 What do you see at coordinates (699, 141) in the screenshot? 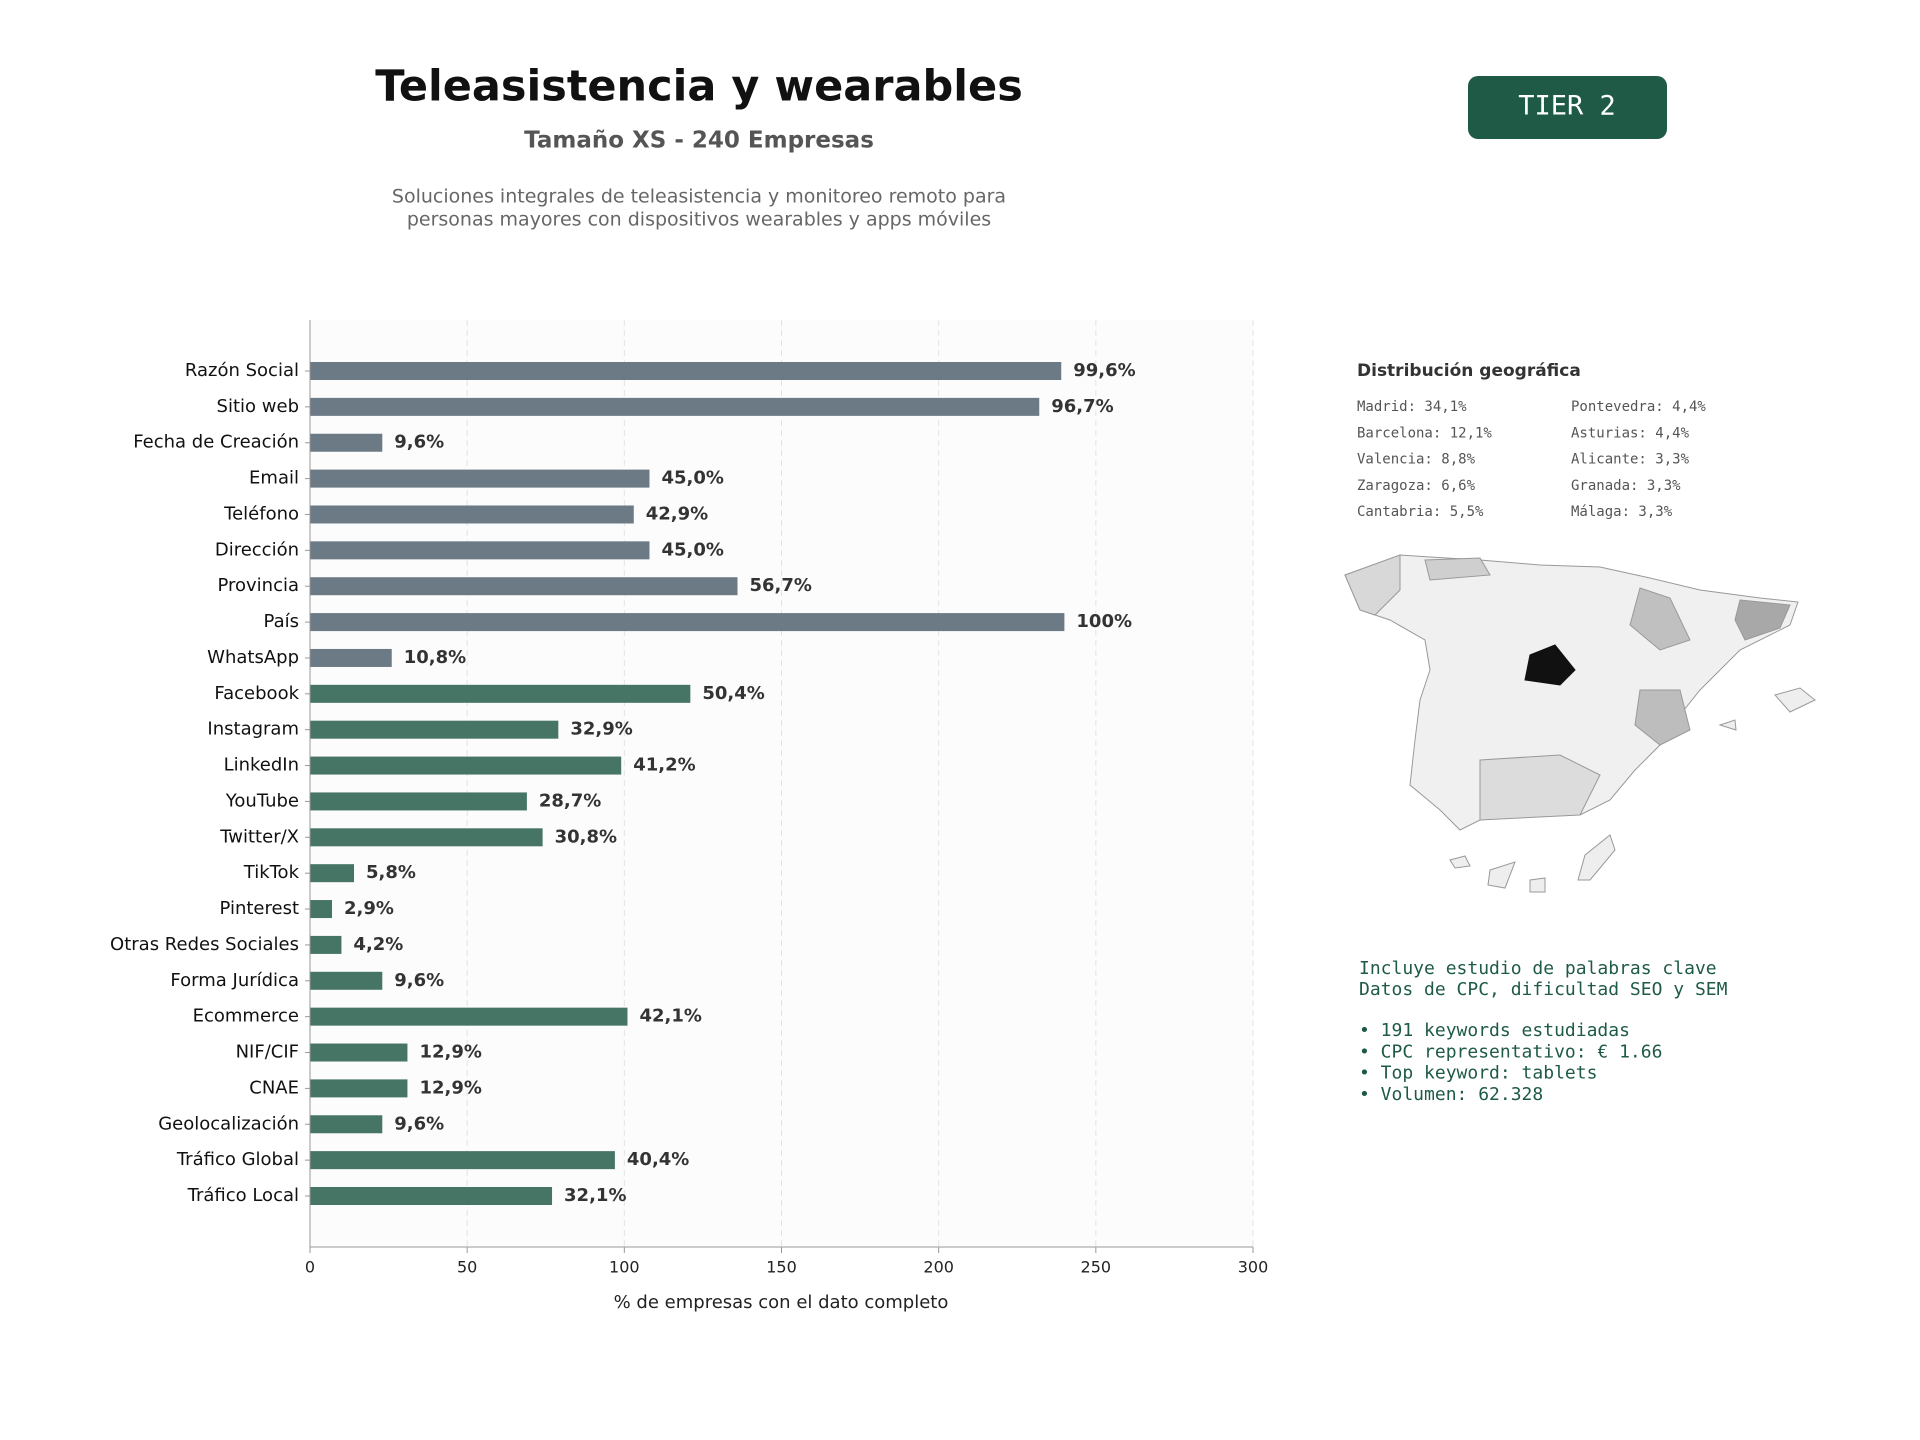
I see `subtitle: Tamaño XS - 240 Empresas` at bounding box center [699, 141].